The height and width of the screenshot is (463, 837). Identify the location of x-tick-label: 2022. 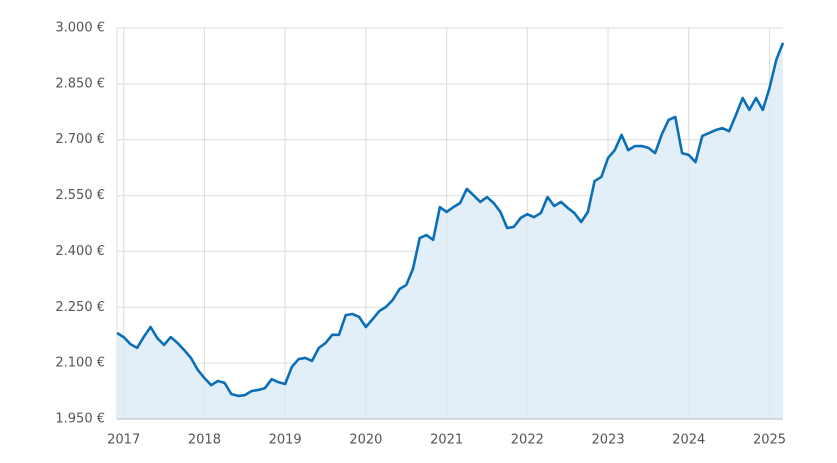
(527, 440).